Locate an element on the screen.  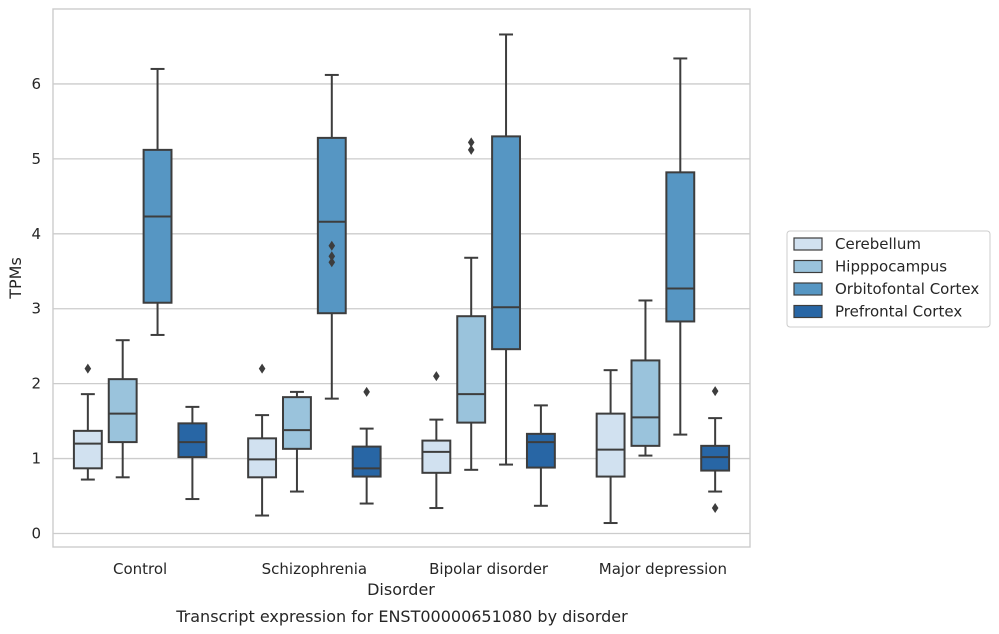
y-tick-label: 6 is located at coordinates (36, 84).